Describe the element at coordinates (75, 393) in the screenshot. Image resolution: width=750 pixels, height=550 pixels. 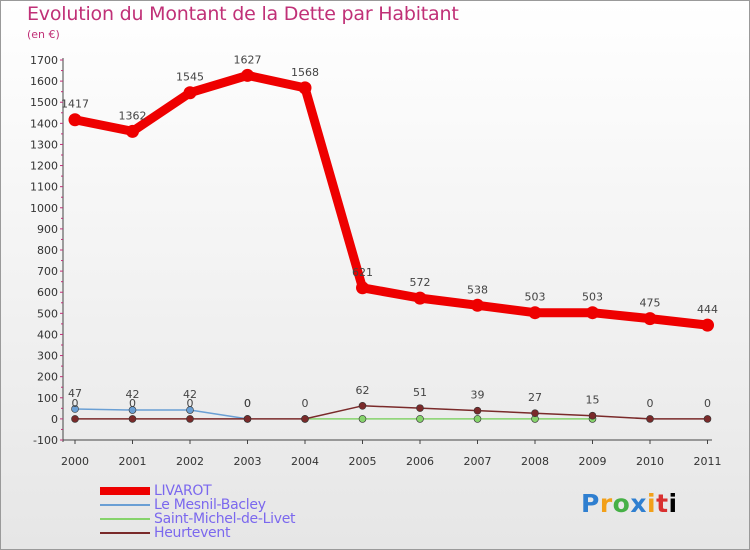
I see `data-label: 47` at that location.